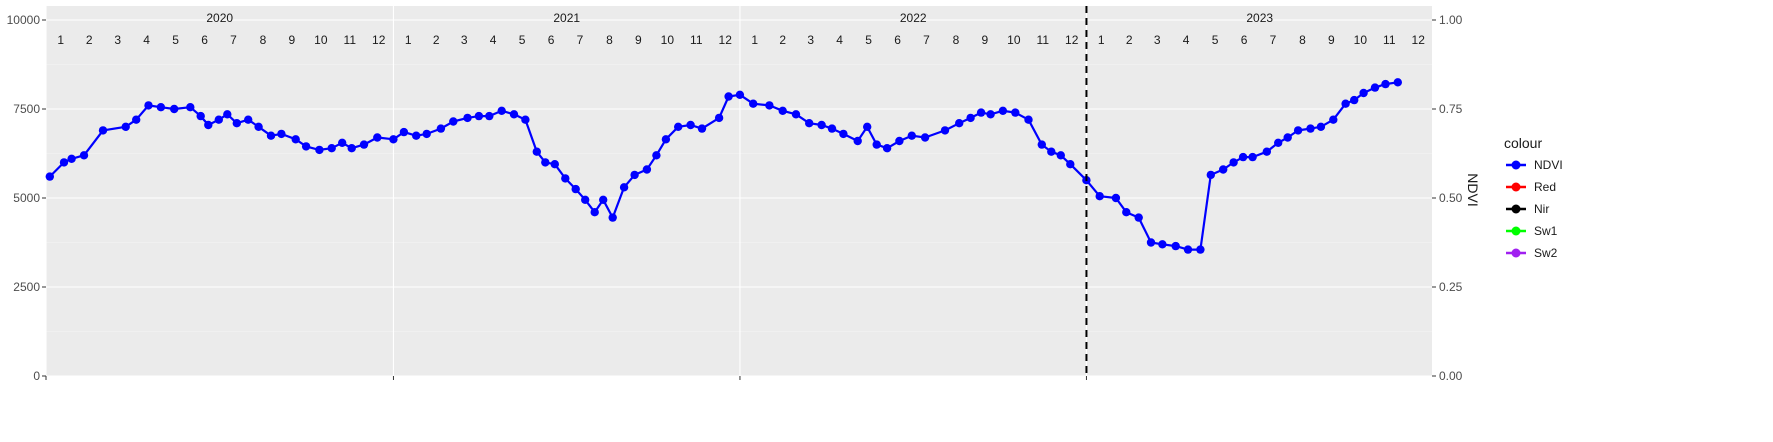 This screenshot has height=442, width=1773. I want to click on month-label: 6, so click(897, 40).